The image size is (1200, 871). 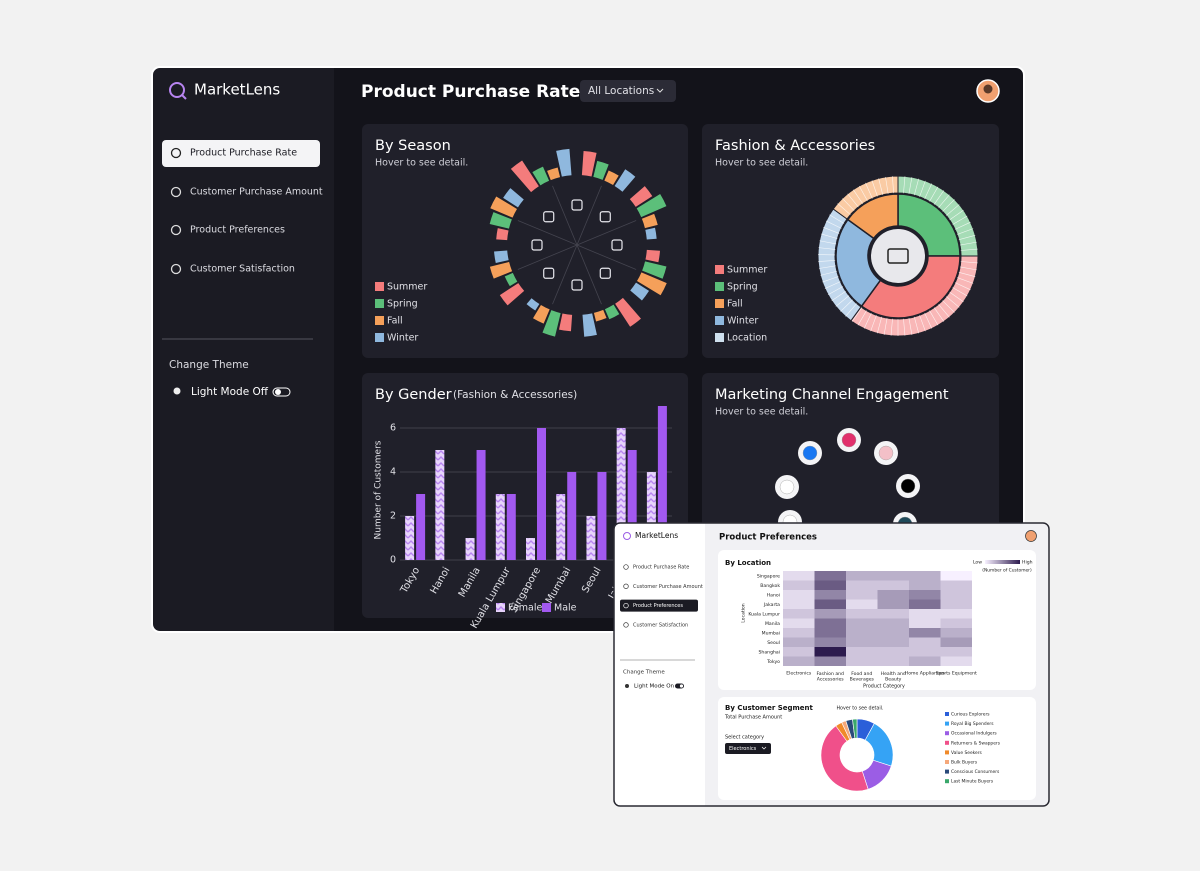 What do you see at coordinates (230, 392) in the screenshot?
I see `theme-toggle-label: Light Mode Off` at bounding box center [230, 392].